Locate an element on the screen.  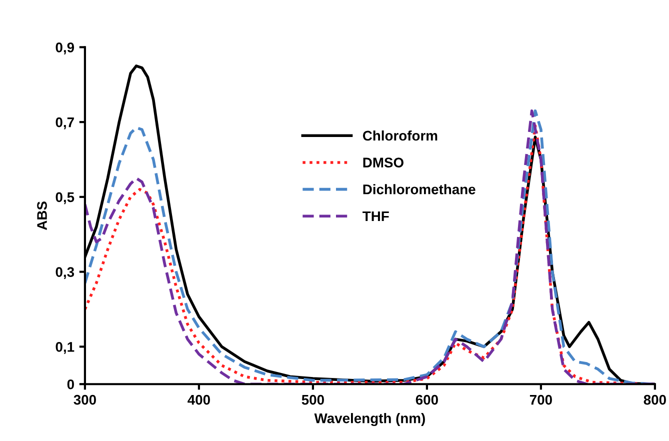
x-tick-label: 800 is located at coordinates (655, 399).